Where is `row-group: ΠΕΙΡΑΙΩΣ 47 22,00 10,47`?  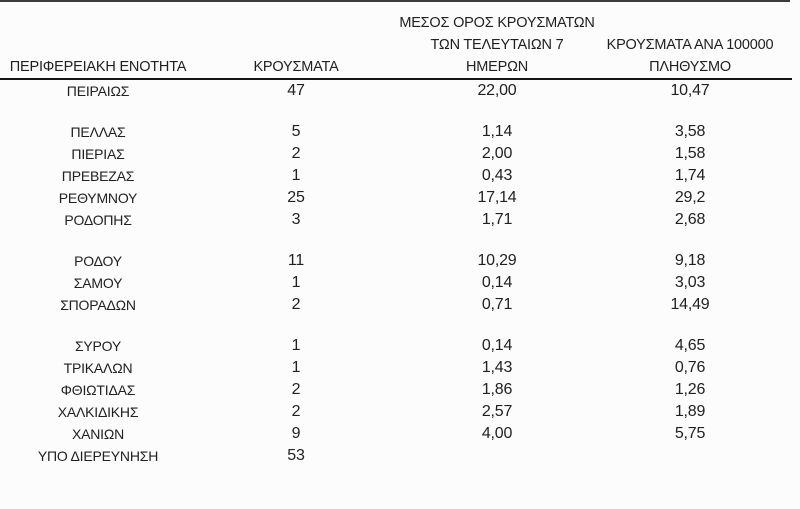
row-group: ΠΕΙΡΑΙΩΣ 47 22,00 10,47 is located at coordinates (396, 91).